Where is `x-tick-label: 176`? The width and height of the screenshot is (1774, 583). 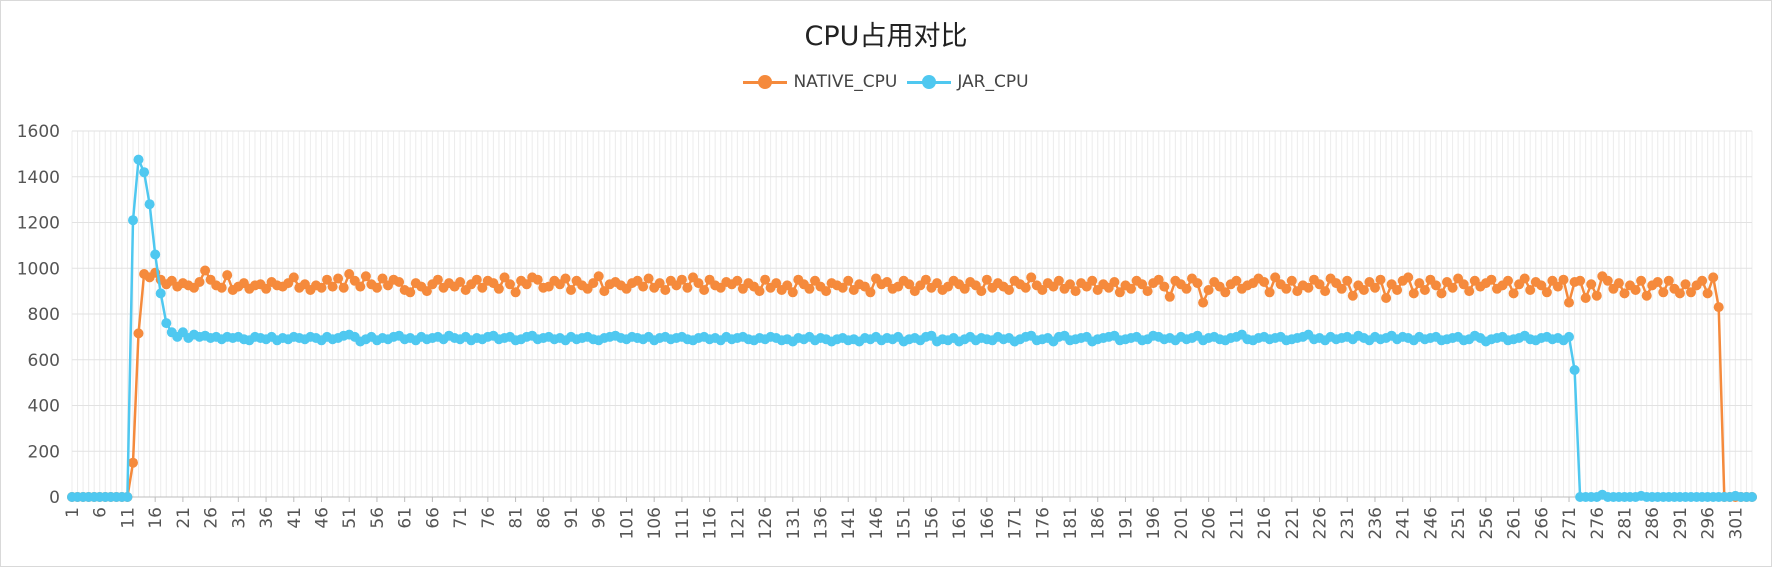
x-tick-label: 176 is located at coordinates (1043, 523).